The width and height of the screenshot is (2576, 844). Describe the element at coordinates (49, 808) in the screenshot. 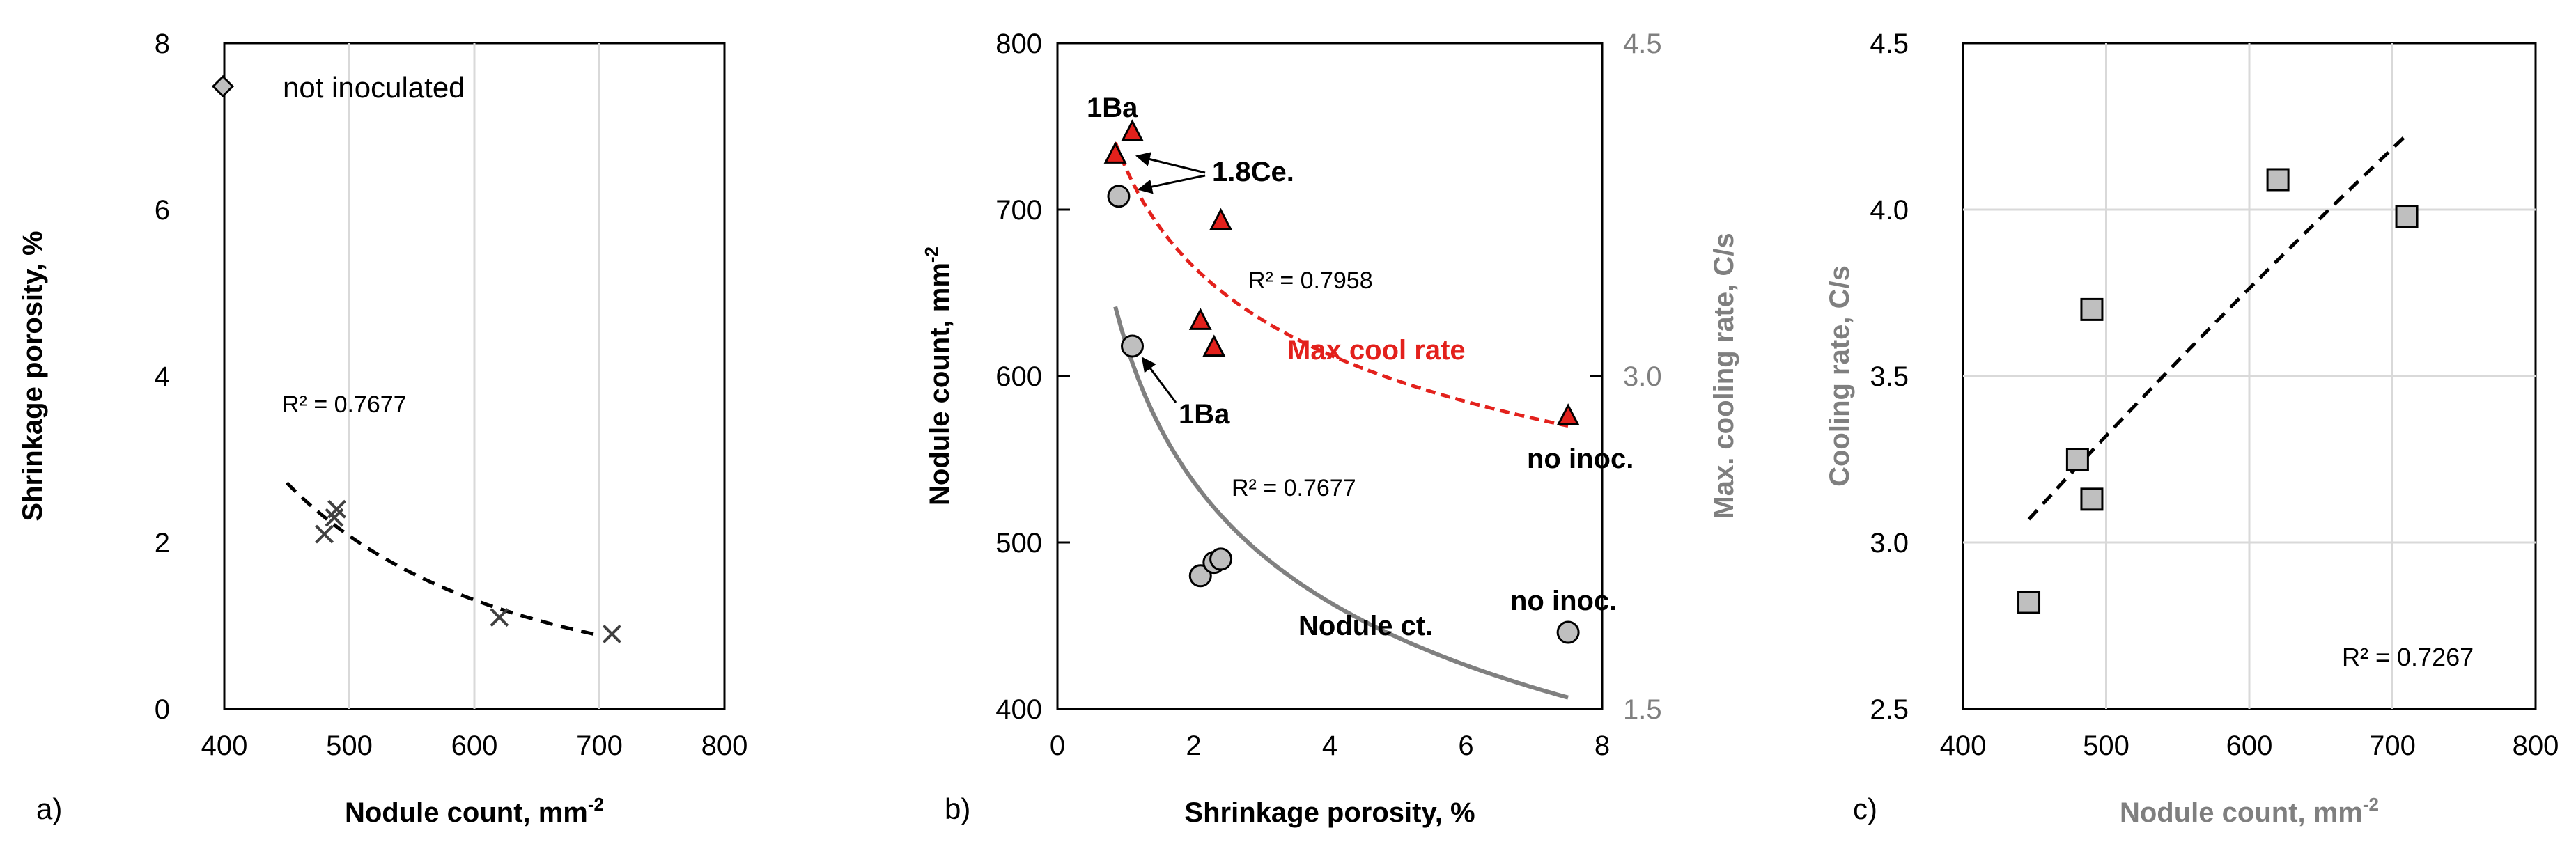

I see `panel-label-a: a)` at that location.